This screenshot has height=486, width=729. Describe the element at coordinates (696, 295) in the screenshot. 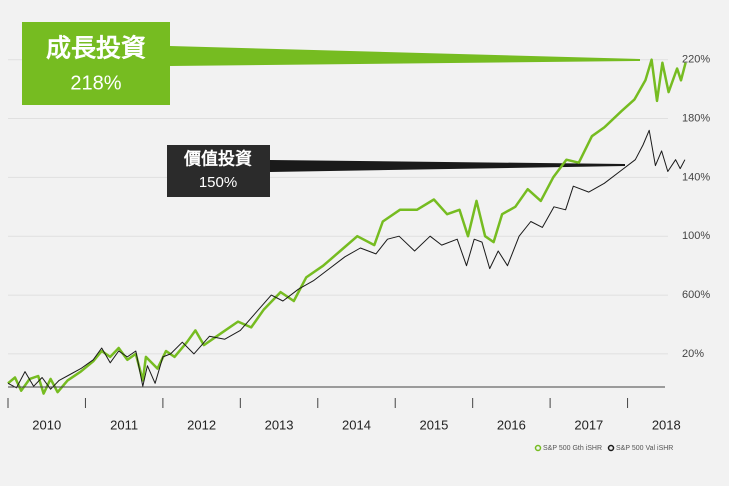

I see `y-tick-label: 600%` at that location.